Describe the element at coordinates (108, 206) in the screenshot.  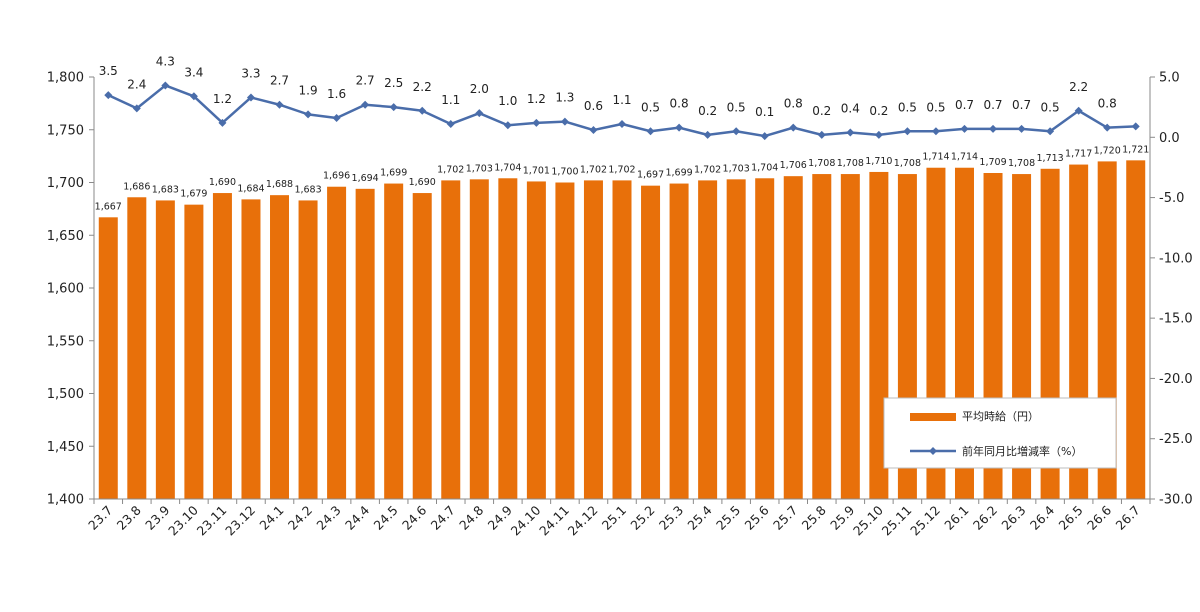
I see `bar-value-label: 1,667` at that location.